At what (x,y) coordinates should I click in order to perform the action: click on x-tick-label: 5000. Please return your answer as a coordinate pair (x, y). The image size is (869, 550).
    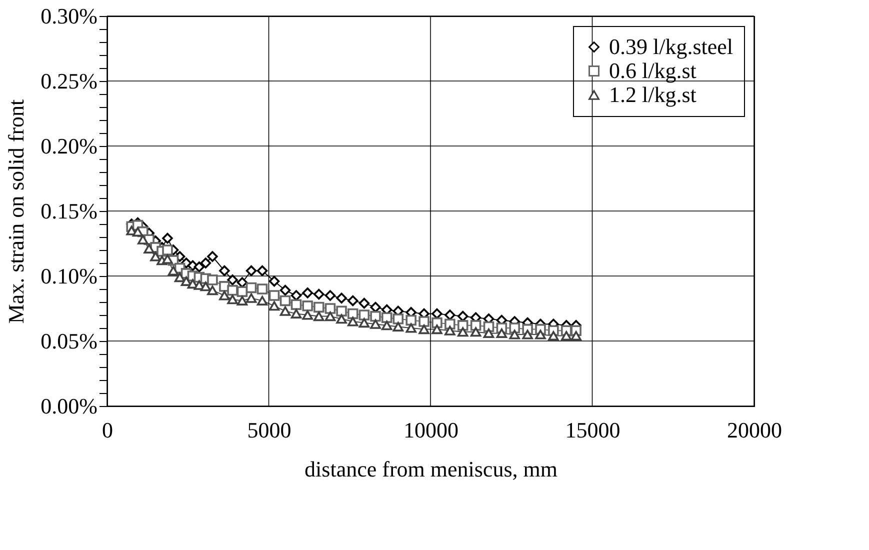
    Looking at the image, I should click on (269, 430).